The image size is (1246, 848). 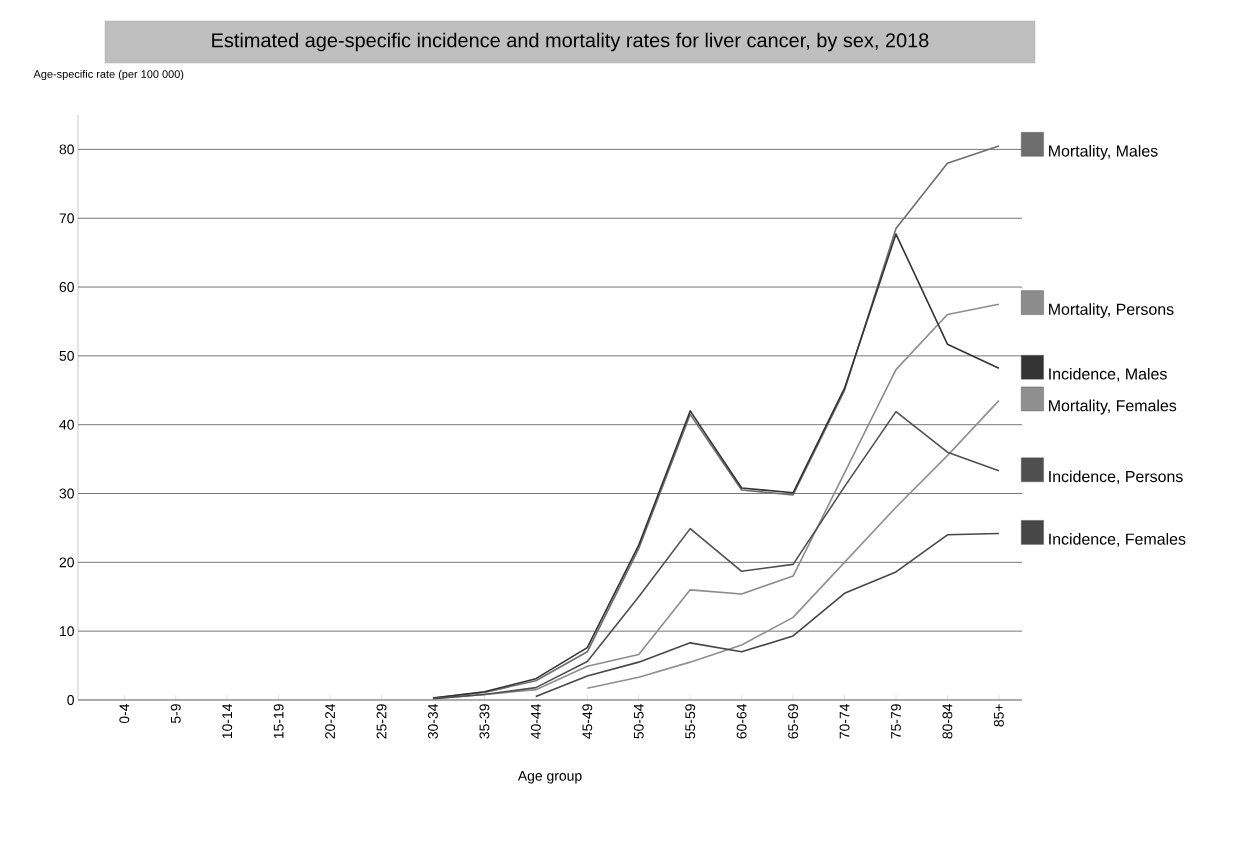 What do you see at coordinates (484, 721) in the screenshot?
I see `x-tick-label: 35-39` at bounding box center [484, 721].